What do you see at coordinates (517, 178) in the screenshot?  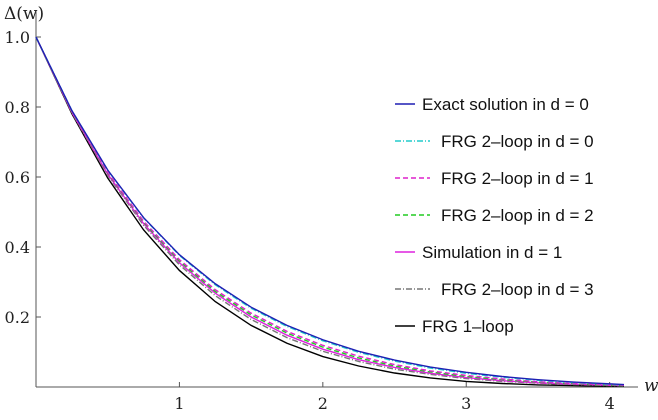 I see `legend-label: FRG 2–loop in d = 1` at bounding box center [517, 178].